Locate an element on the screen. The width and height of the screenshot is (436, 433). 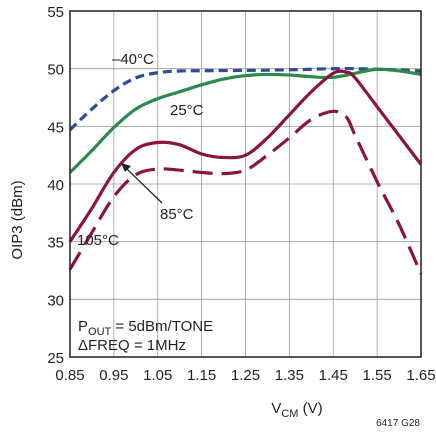
label-85c-arrow-line is located at coordinates (144, 185).